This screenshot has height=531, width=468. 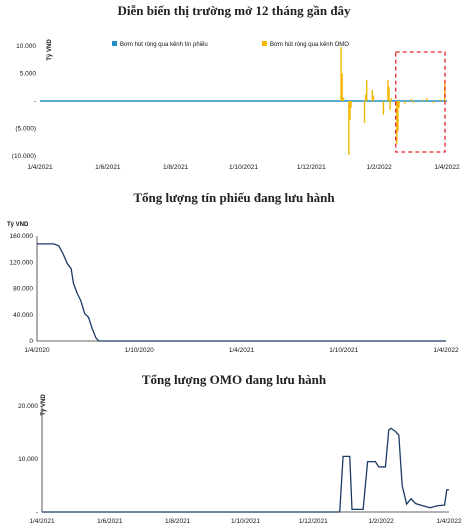 What do you see at coordinates (28, 406) in the screenshot?
I see `y-tick-label: 20.000` at bounding box center [28, 406].